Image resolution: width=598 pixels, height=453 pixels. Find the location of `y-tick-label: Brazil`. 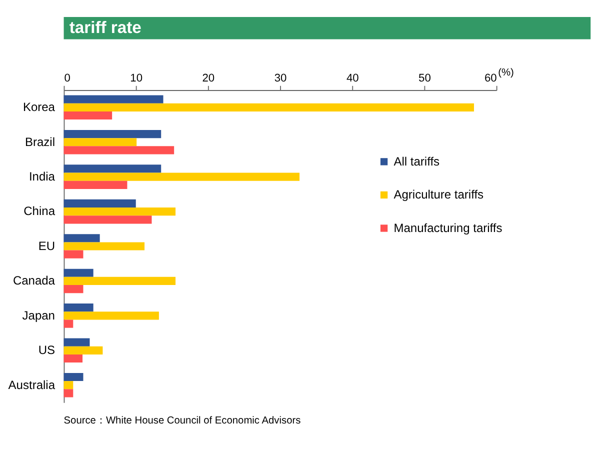

y-tick-label: Brazil is located at coordinates (39, 141).